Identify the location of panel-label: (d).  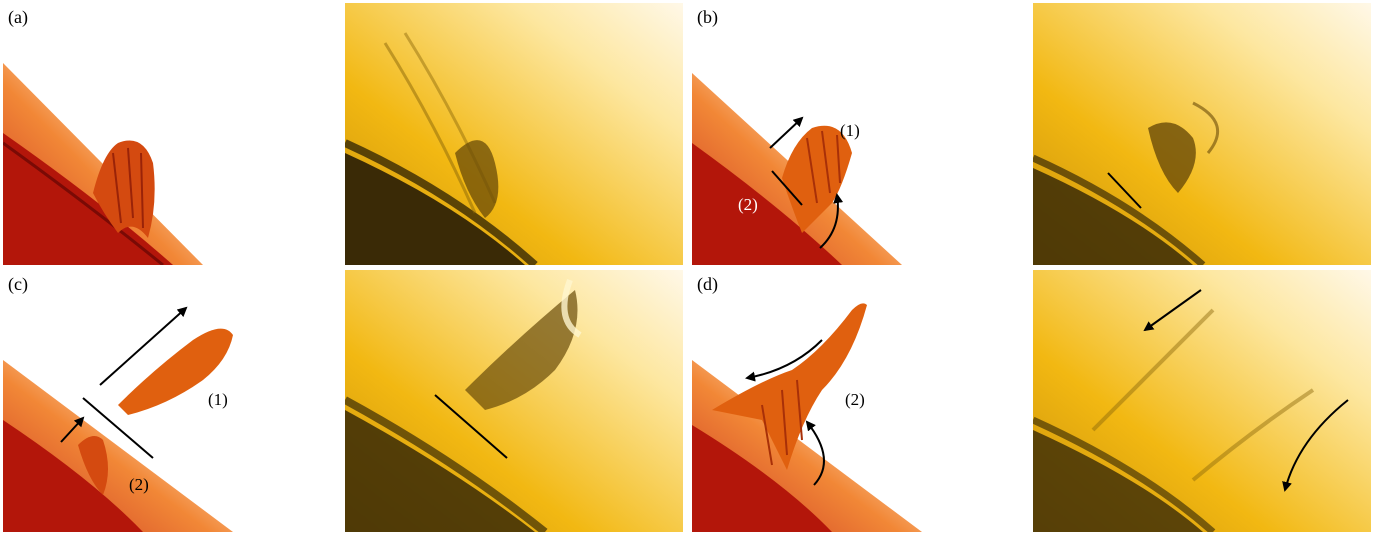
(707, 284).